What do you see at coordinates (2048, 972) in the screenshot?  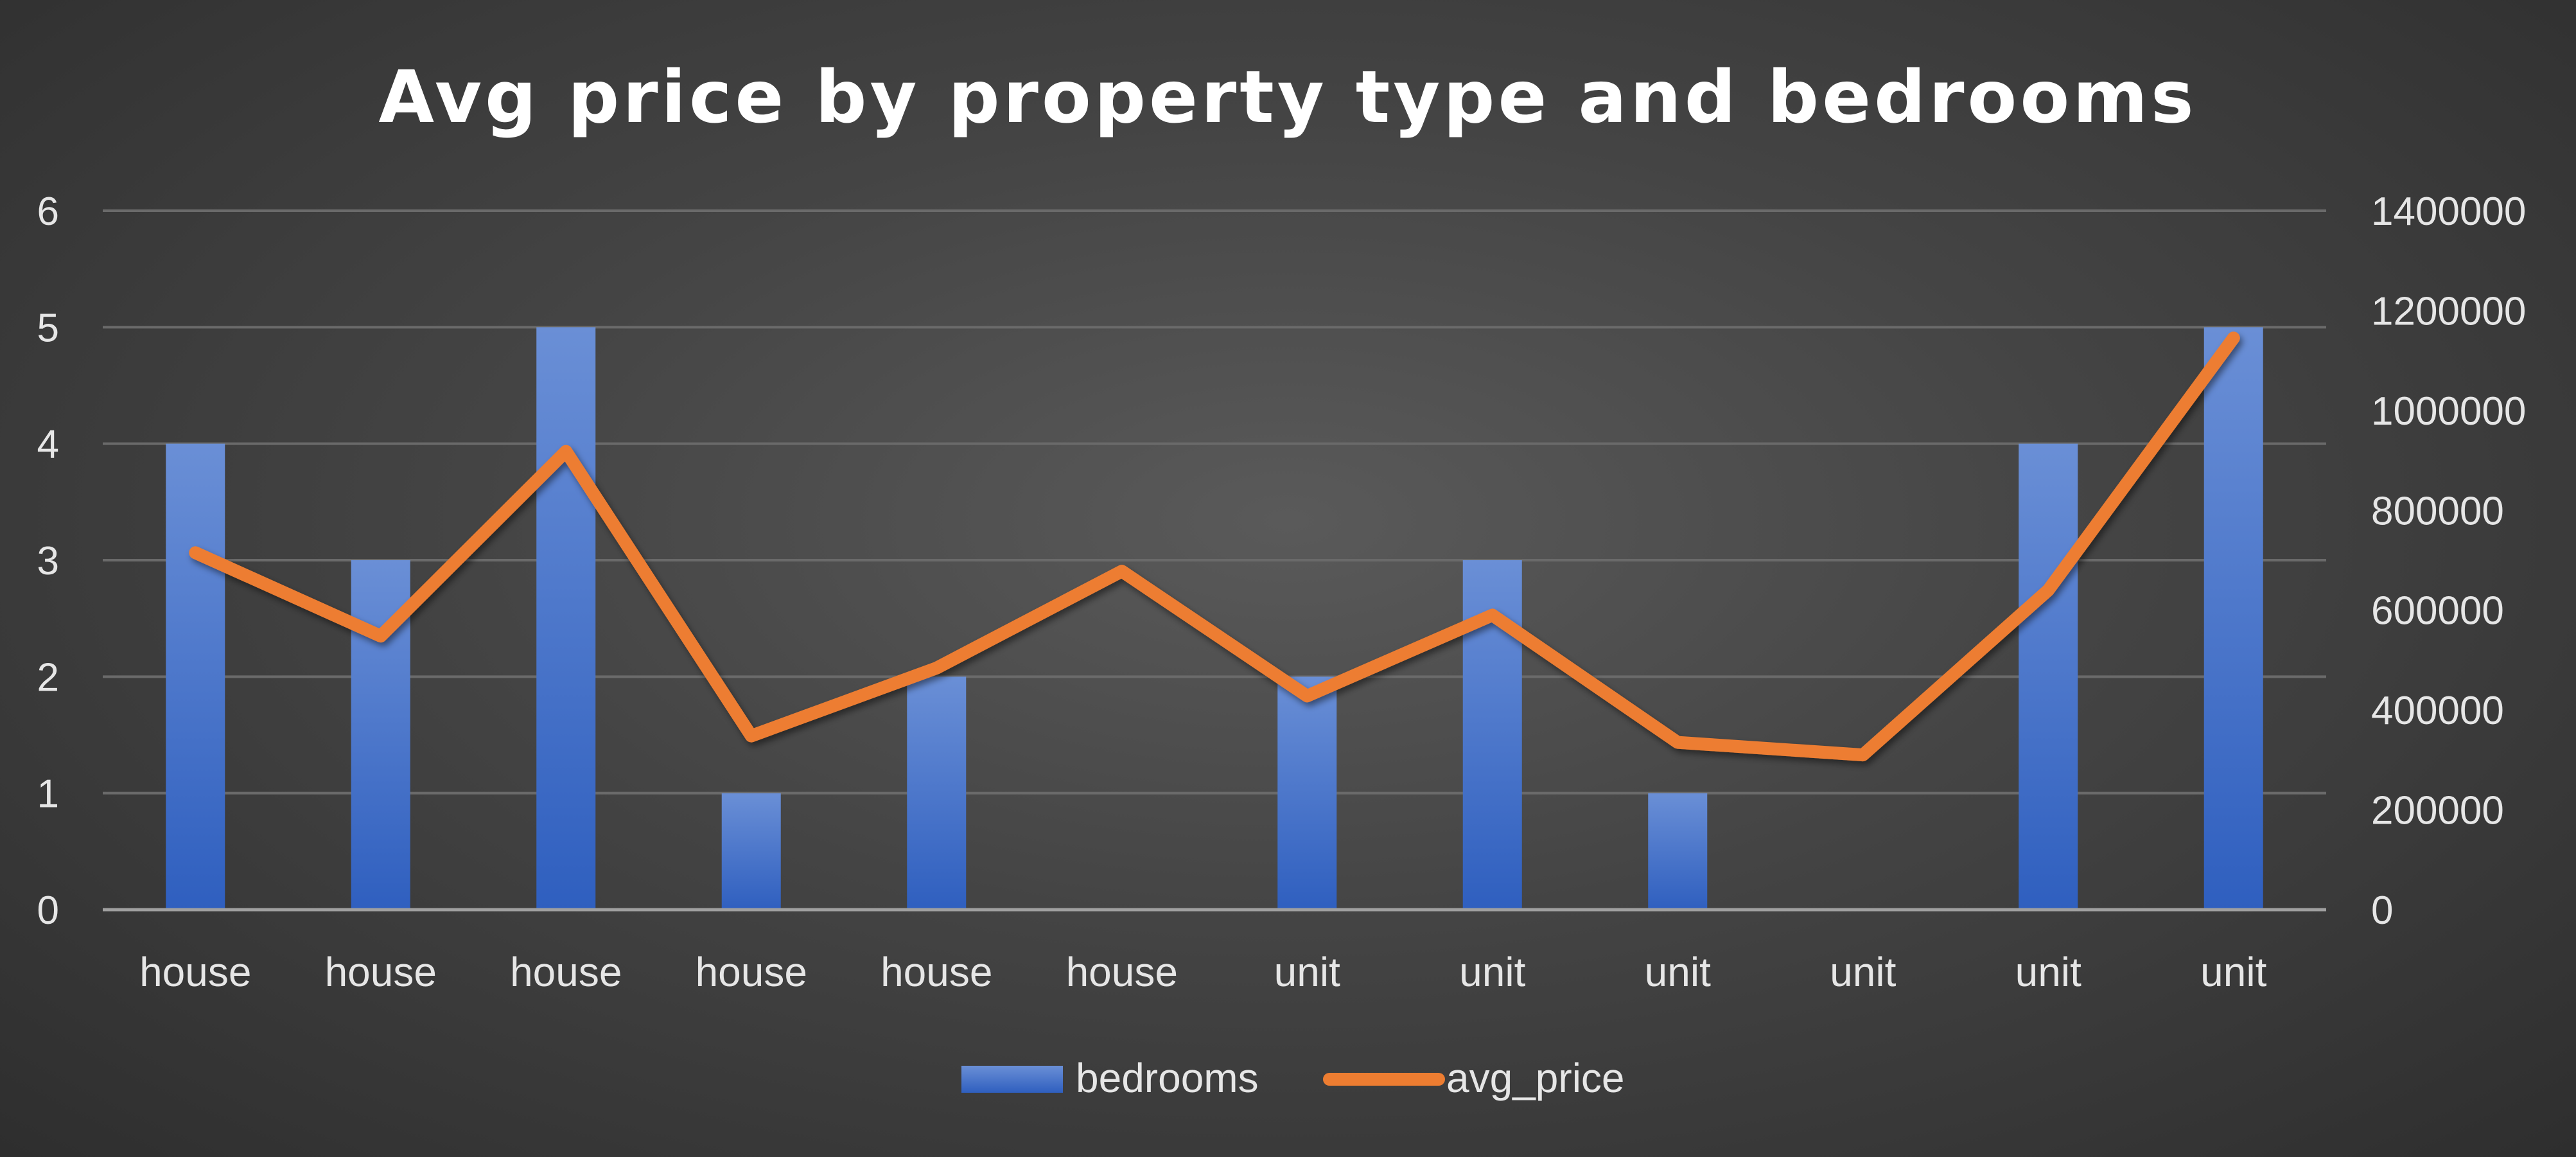 I see `category-label-11: unit` at bounding box center [2048, 972].